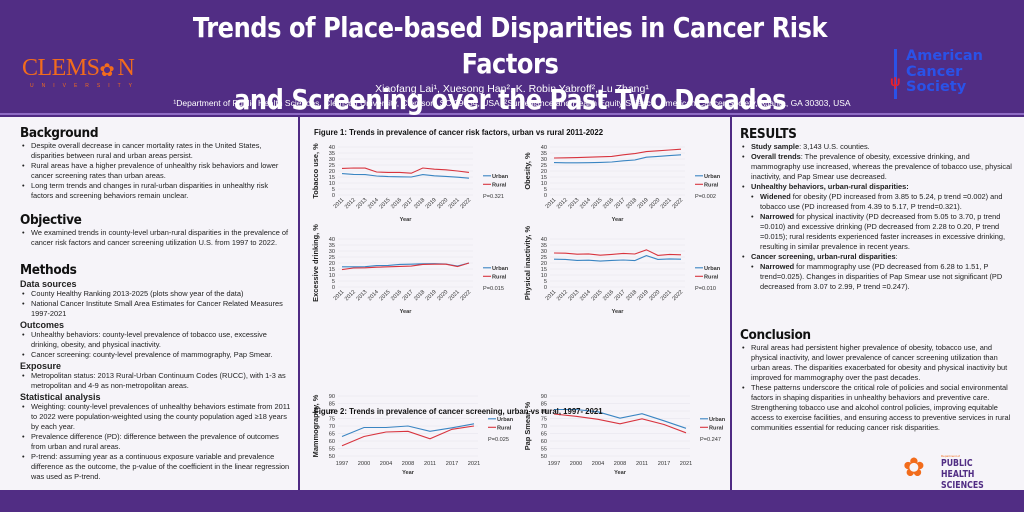 This screenshot has width=1024, height=512. What do you see at coordinates (768, 134) in the screenshot?
I see `results-heading: RESULTS` at bounding box center [768, 134].